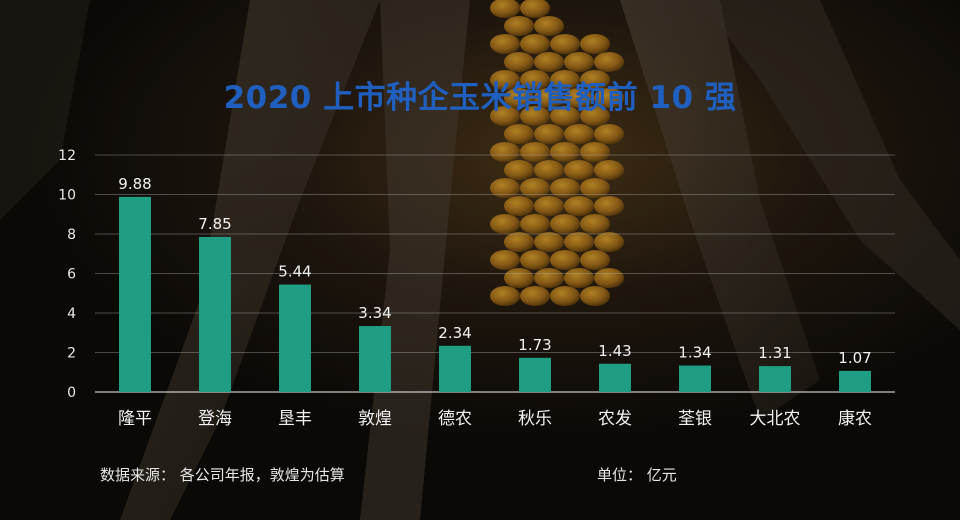  What do you see at coordinates (214, 224) in the screenshot?
I see `data-label: 7.85` at bounding box center [214, 224].